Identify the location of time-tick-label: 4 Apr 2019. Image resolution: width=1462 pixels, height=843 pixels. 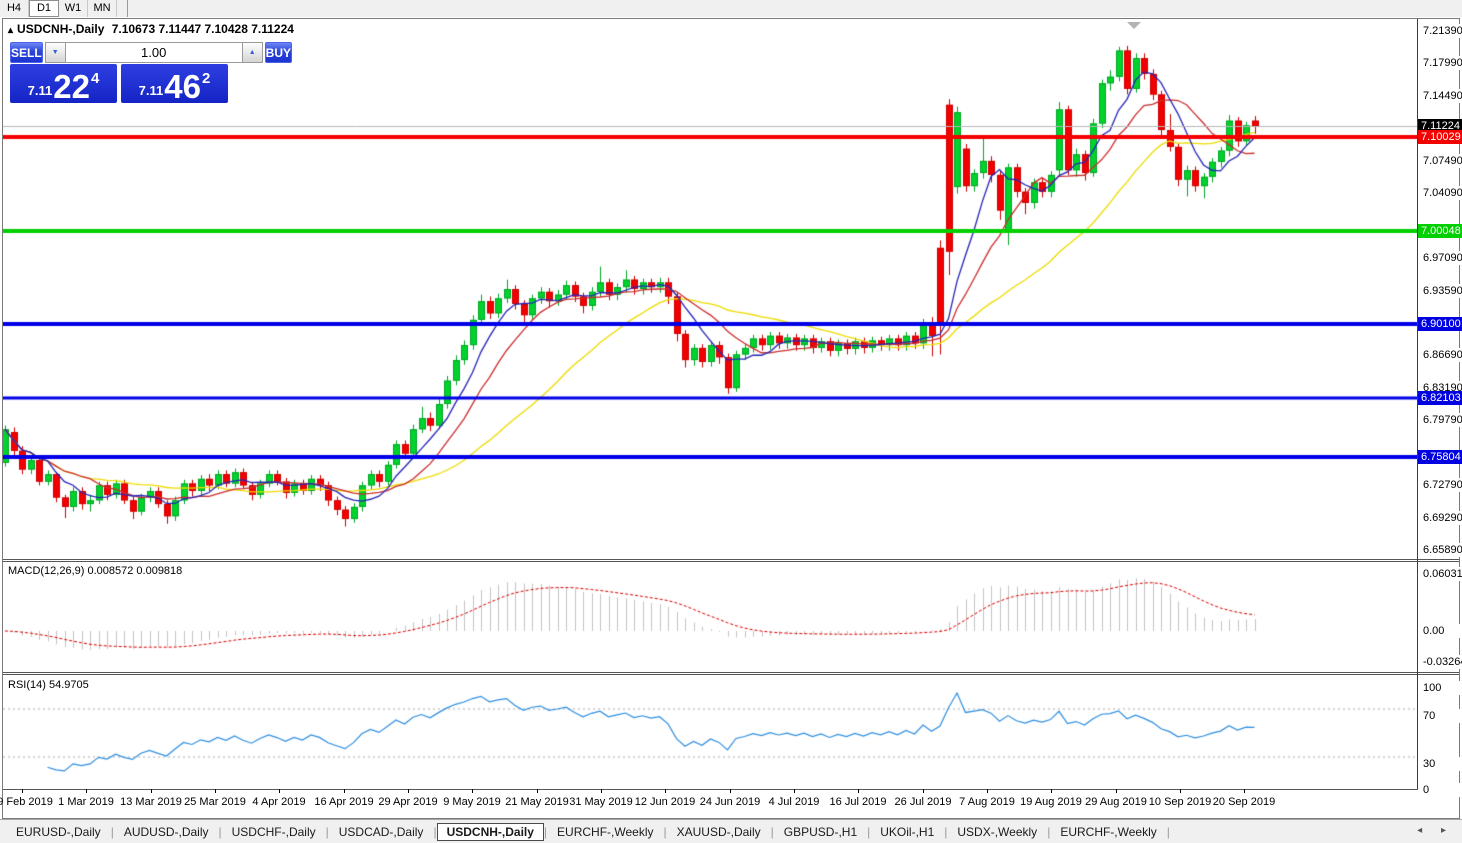
(279, 802).